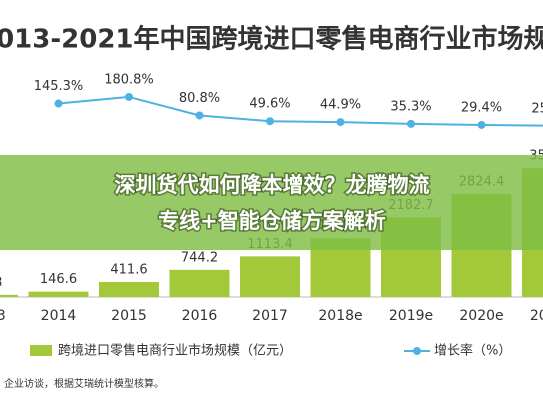 This screenshot has height=408, width=543. What do you see at coordinates (536, 316) in the screenshot?
I see `x-tick-label: 2021e` at bounding box center [536, 316].